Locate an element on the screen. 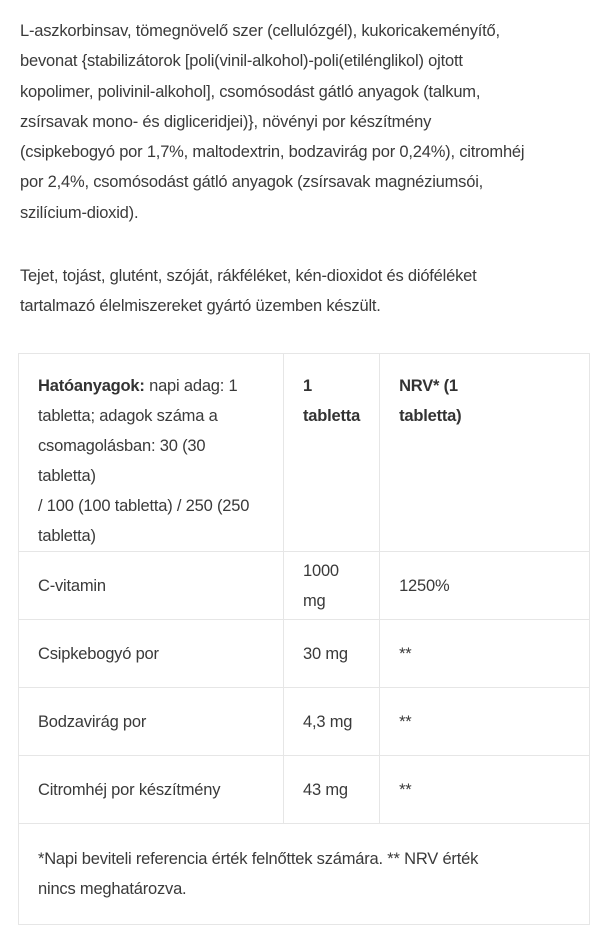 The width and height of the screenshot is (600, 925). table-row: Bodzavirág por 4,3 mg ** is located at coordinates (304, 721).